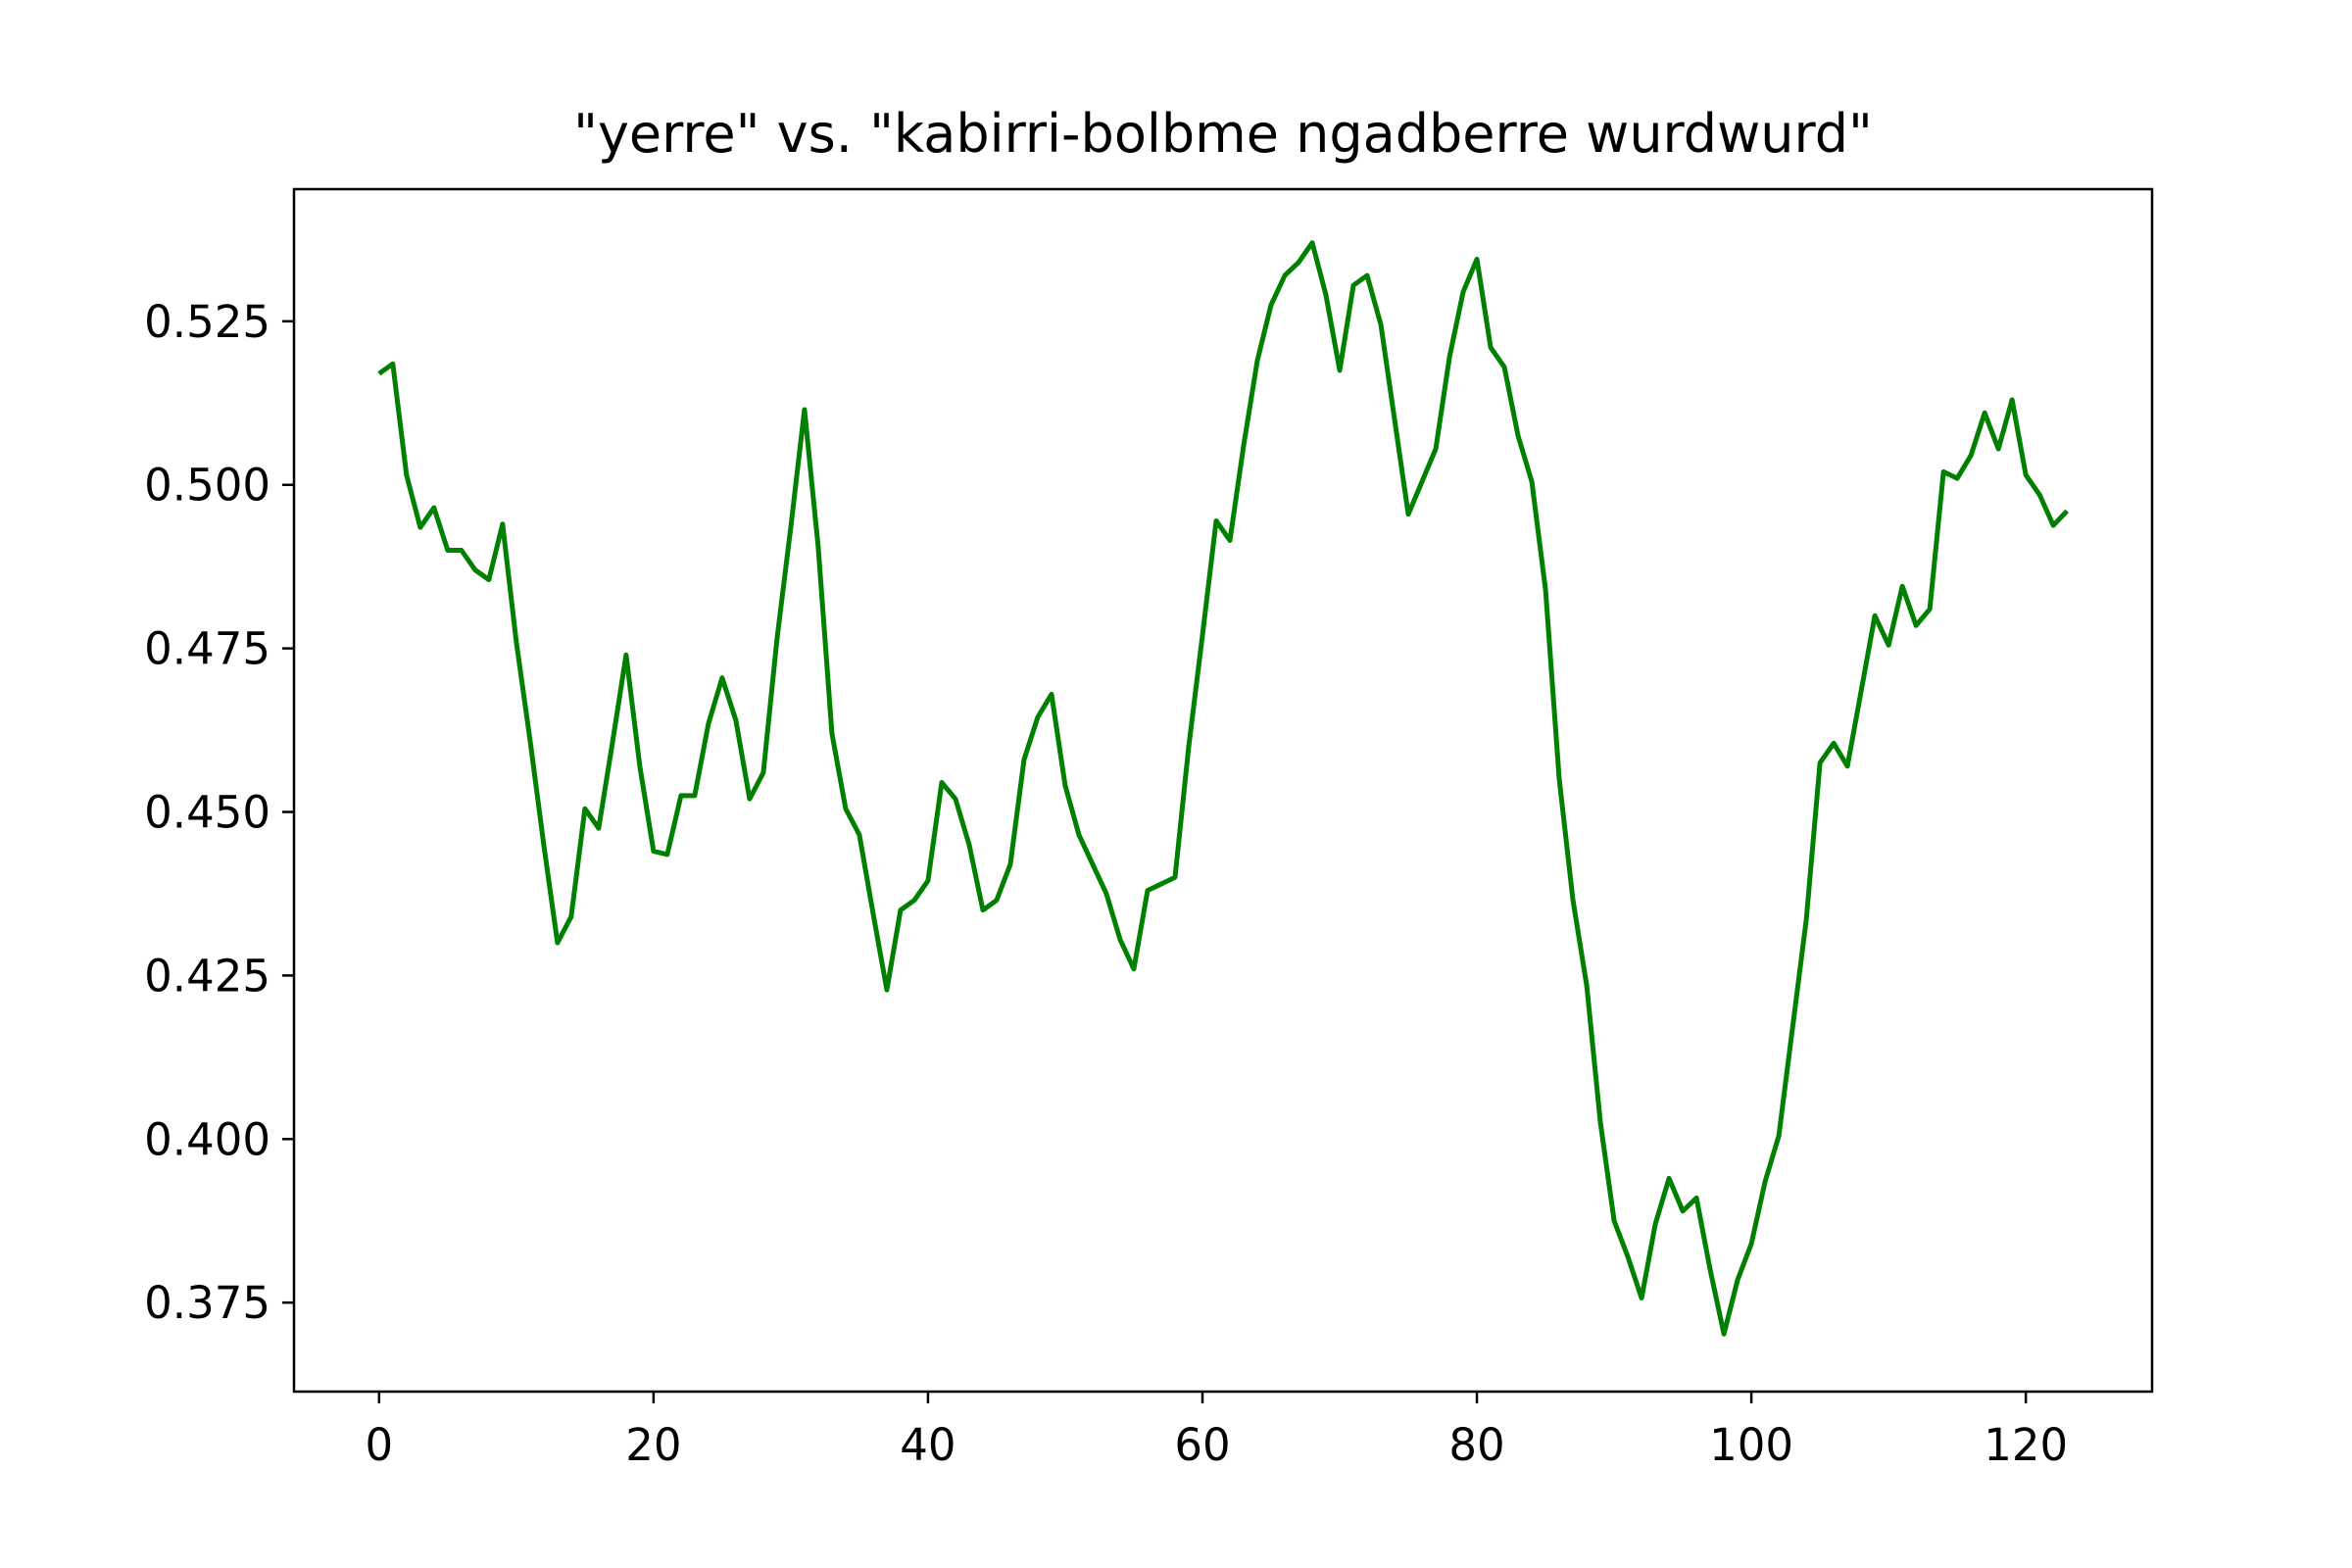  I want to click on x-tick-label: 60, so click(1202, 1445).